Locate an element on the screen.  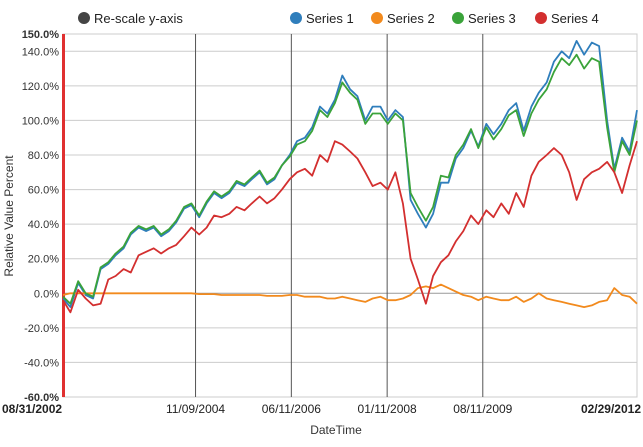
x-tick-label: 06/11/2006 is located at coordinates (291, 409).